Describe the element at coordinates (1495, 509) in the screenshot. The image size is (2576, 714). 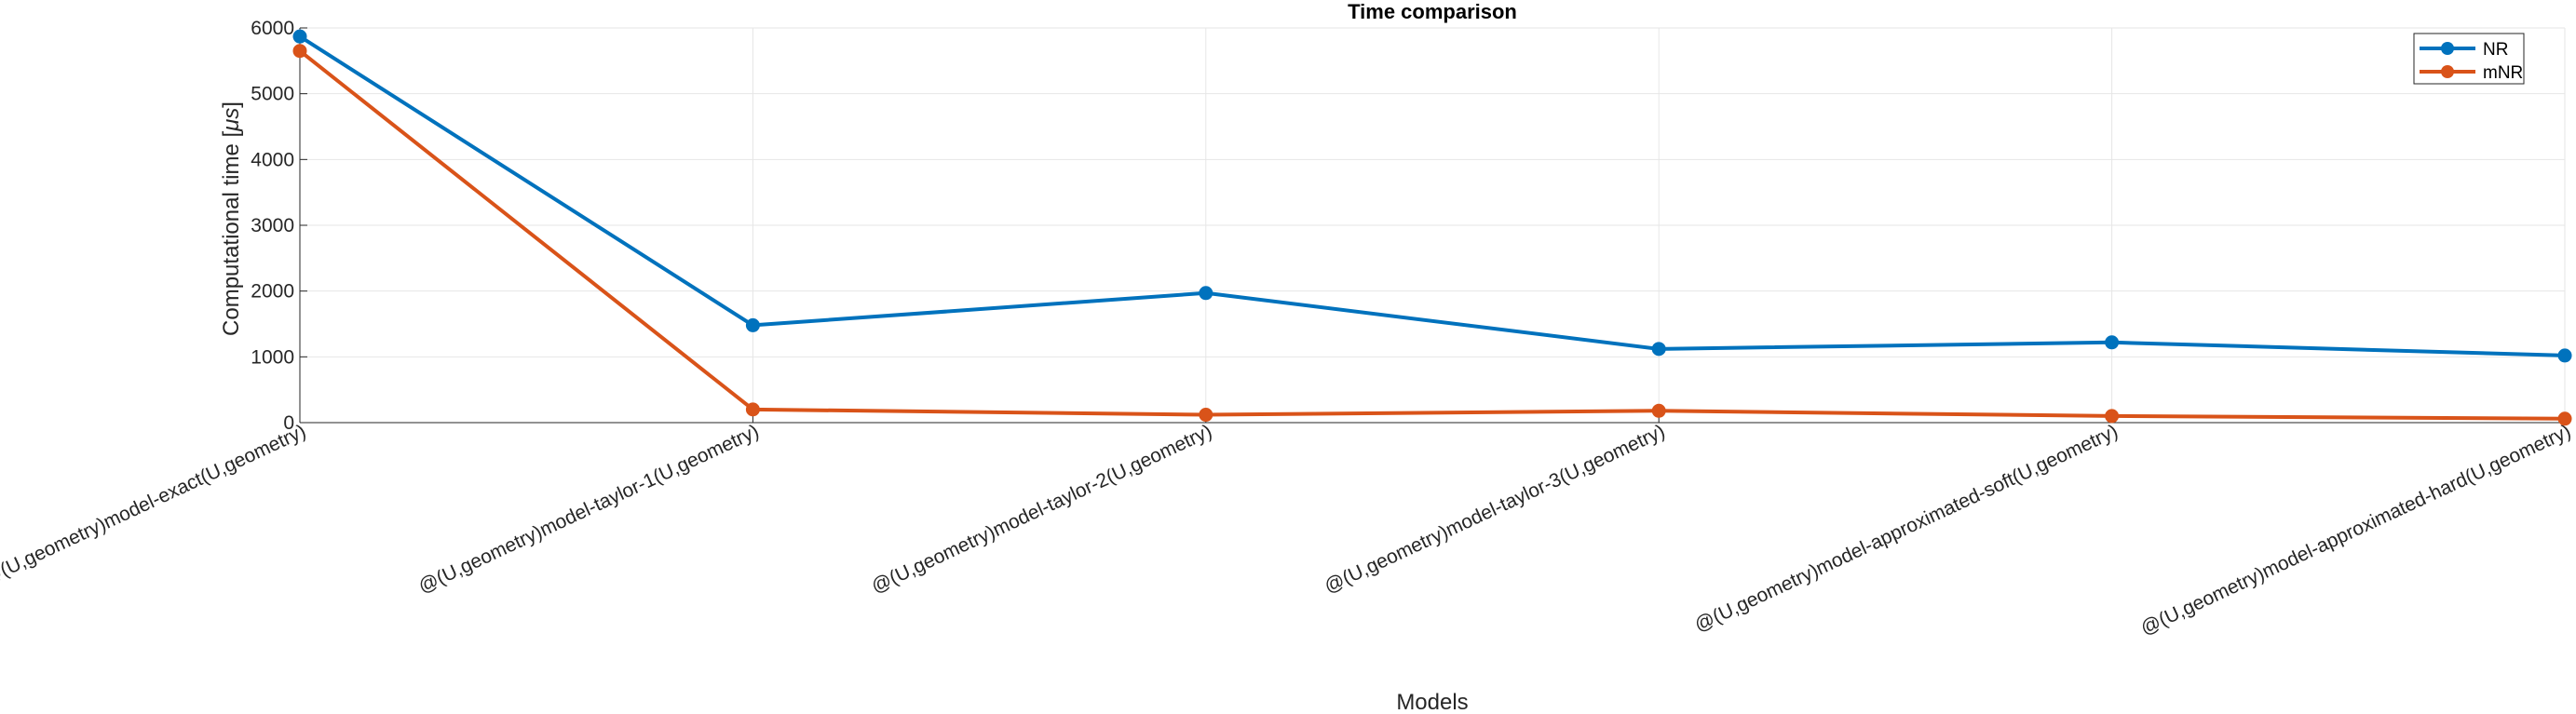
I see `x-tick-label: @(U,geometry)model-taylor-3(U,geometry)` at that location.